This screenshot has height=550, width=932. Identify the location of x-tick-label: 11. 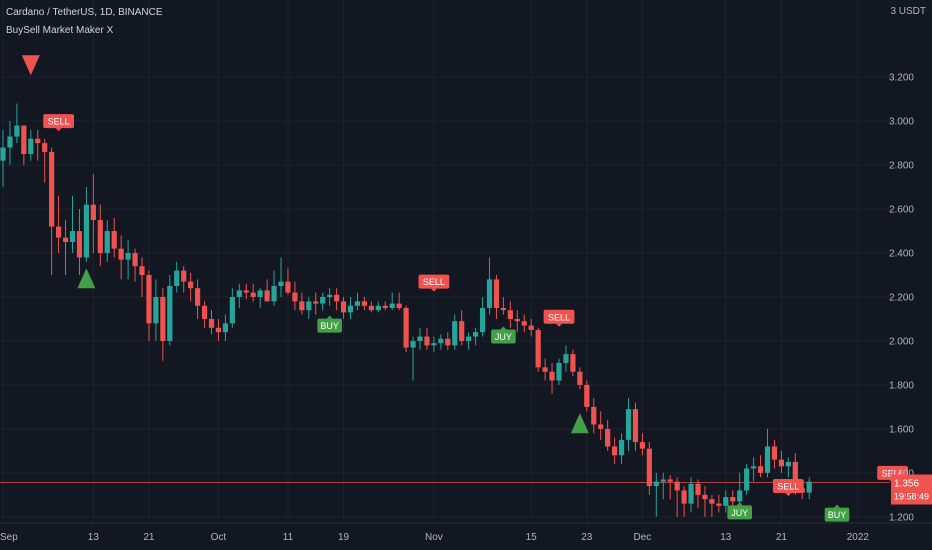
(288, 537).